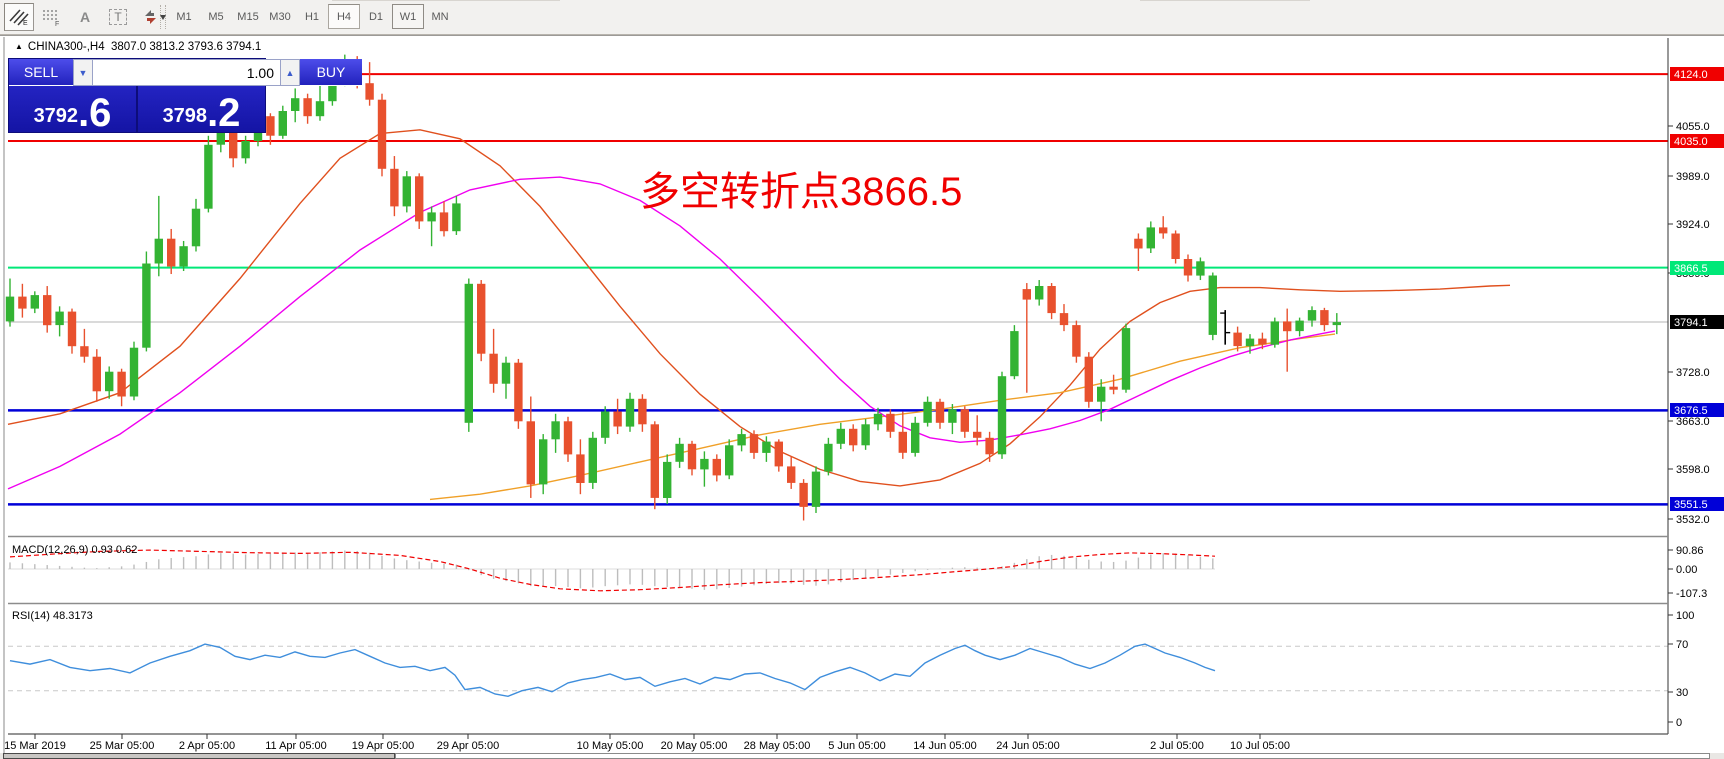 The image size is (1724, 759). What do you see at coordinates (331, 72) in the screenshot?
I see `buy-button: BUY` at bounding box center [331, 72].